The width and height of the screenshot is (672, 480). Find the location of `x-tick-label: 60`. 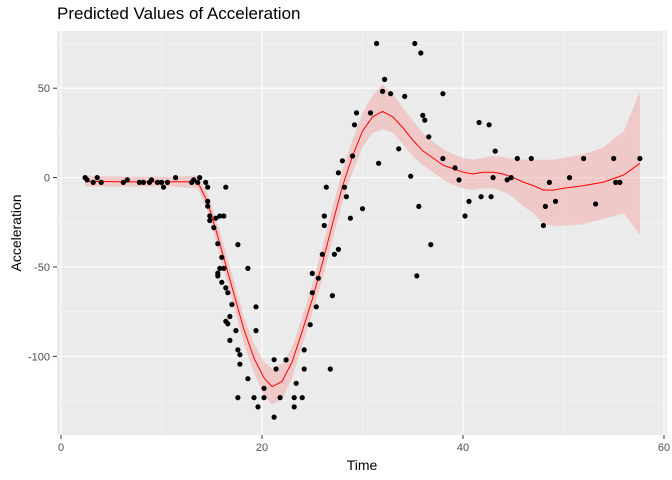

x-tick-label: 60 is located at coordinates (664, 448).